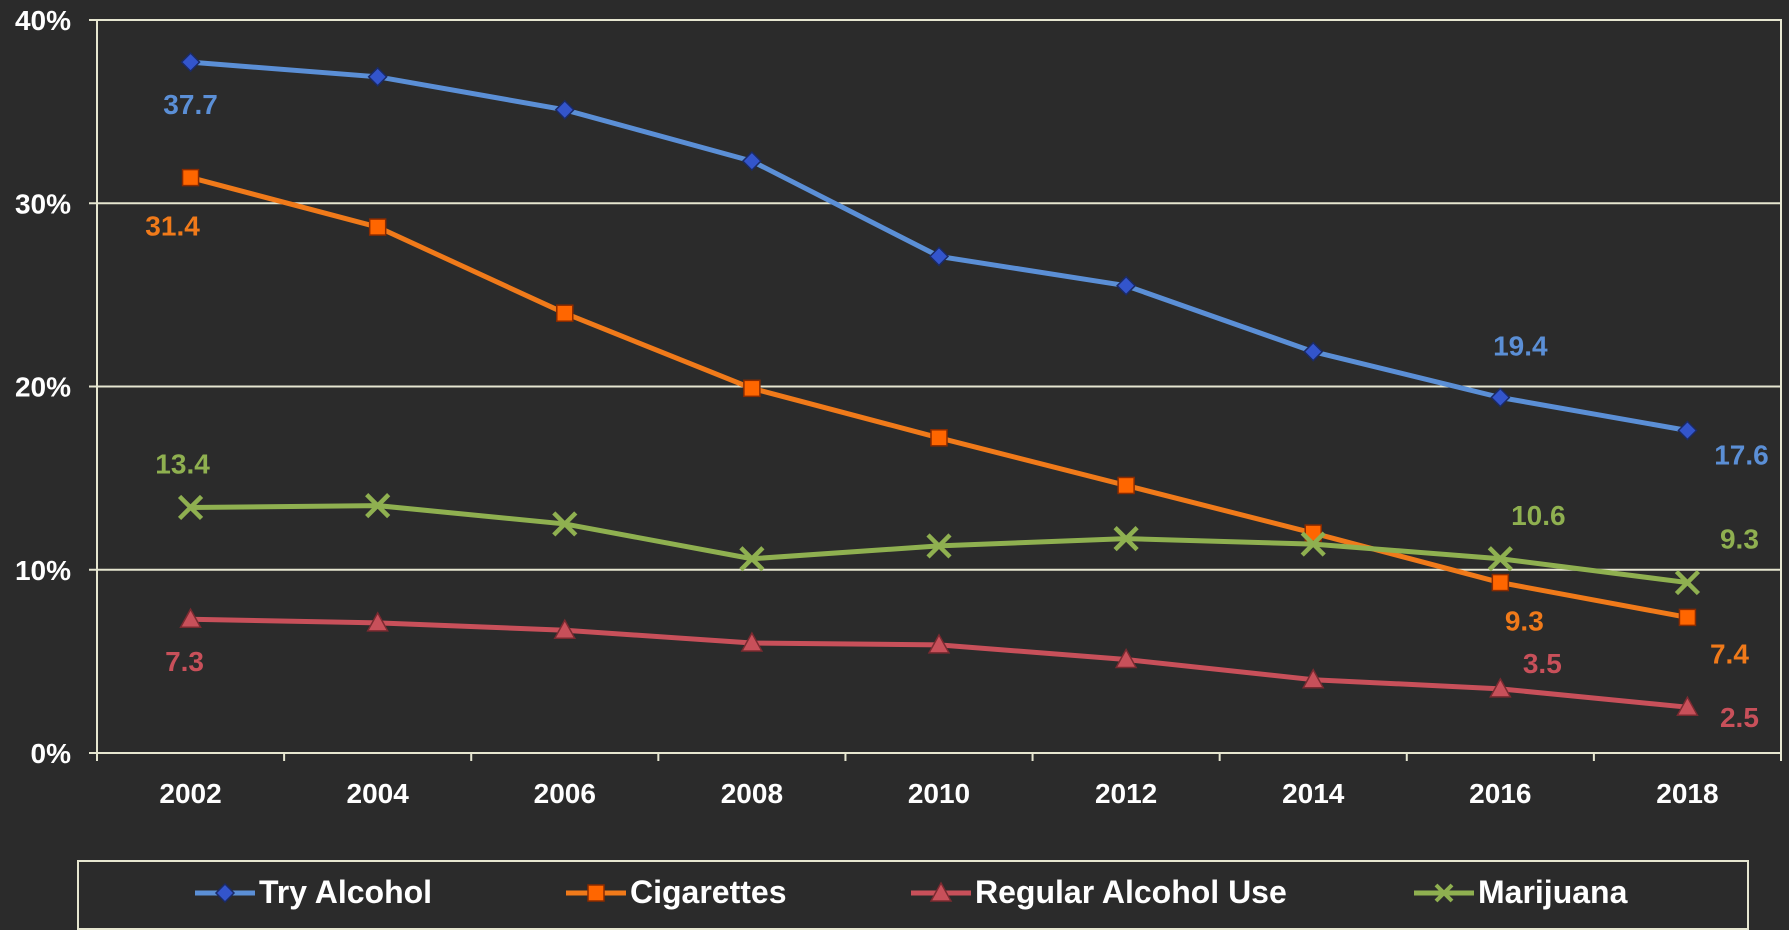 The image size is (1789, 930). Describe the element at coordinates (708, 892) in the screenshot. I see `legend-label-cigarettes: Cigarettes` at that location.